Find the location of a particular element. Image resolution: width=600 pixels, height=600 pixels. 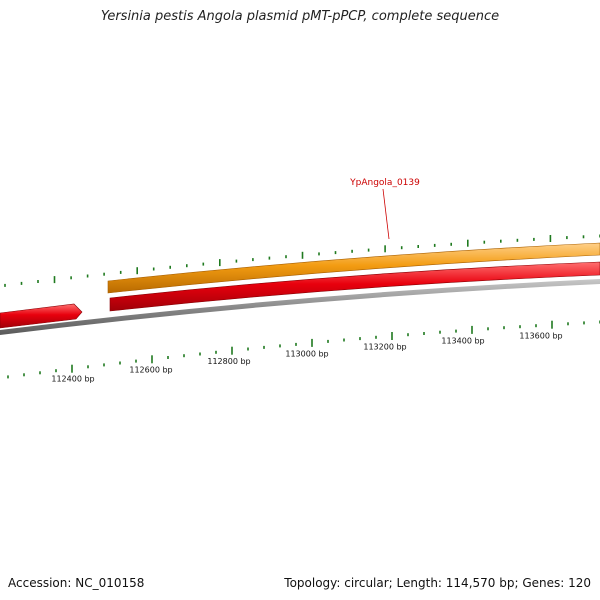

gene-label-leader is located at coordinates (386, 214).